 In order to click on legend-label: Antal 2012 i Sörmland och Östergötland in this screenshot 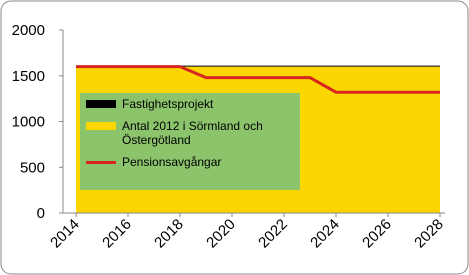, I will do `click(192, 133)`.